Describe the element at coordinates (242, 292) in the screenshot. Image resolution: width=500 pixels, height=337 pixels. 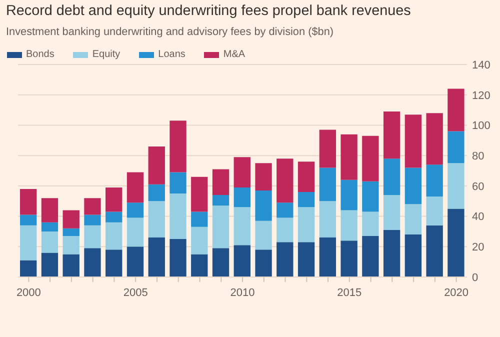
I see `x-tick-label: 2010` at that location.